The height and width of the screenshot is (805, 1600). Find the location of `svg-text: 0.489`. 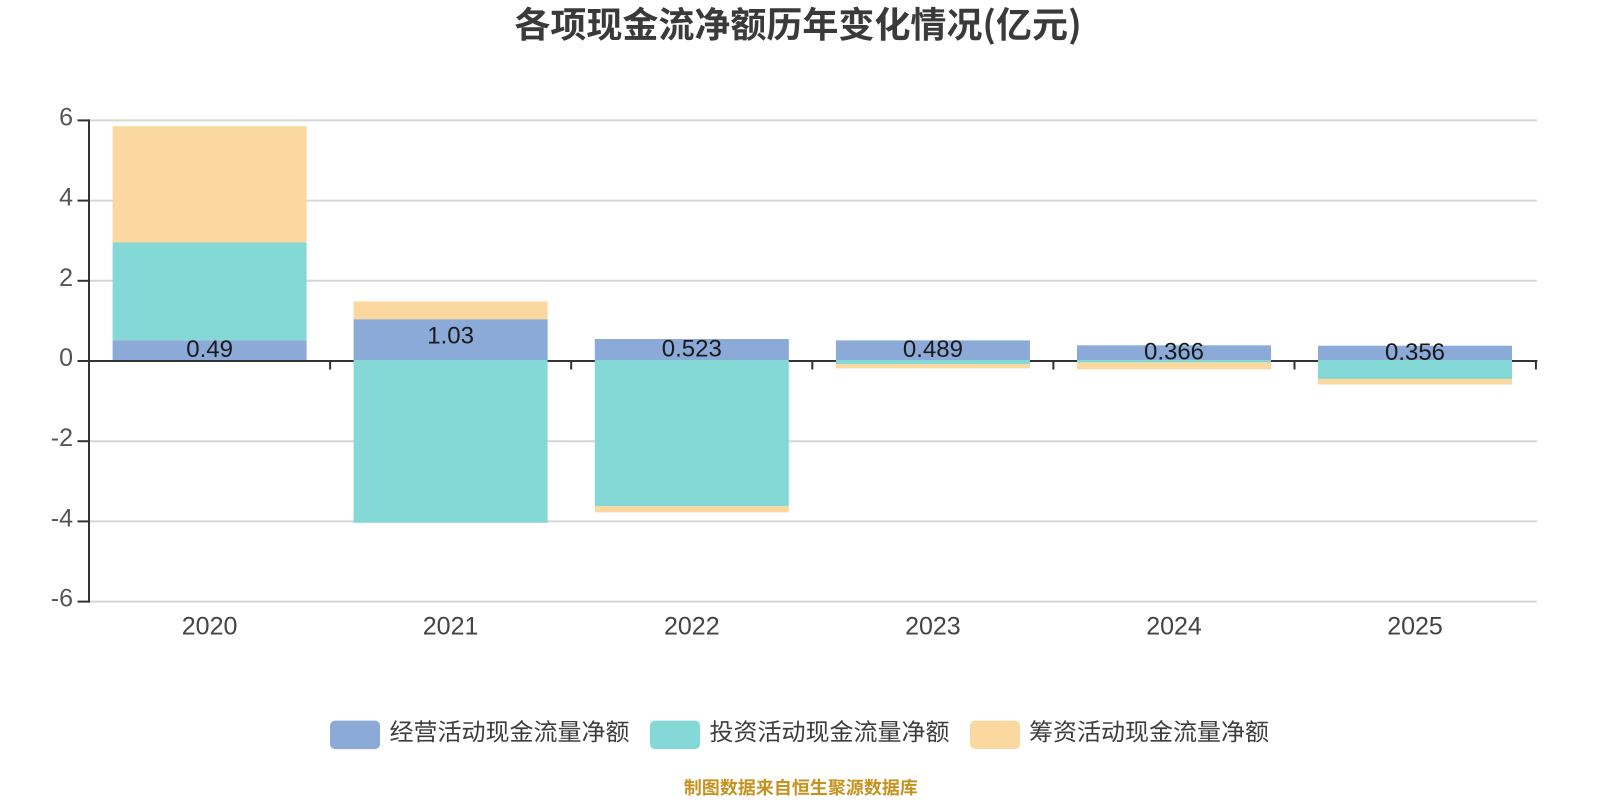

svg-text: 0.489 is located at coordinates (933, 349).